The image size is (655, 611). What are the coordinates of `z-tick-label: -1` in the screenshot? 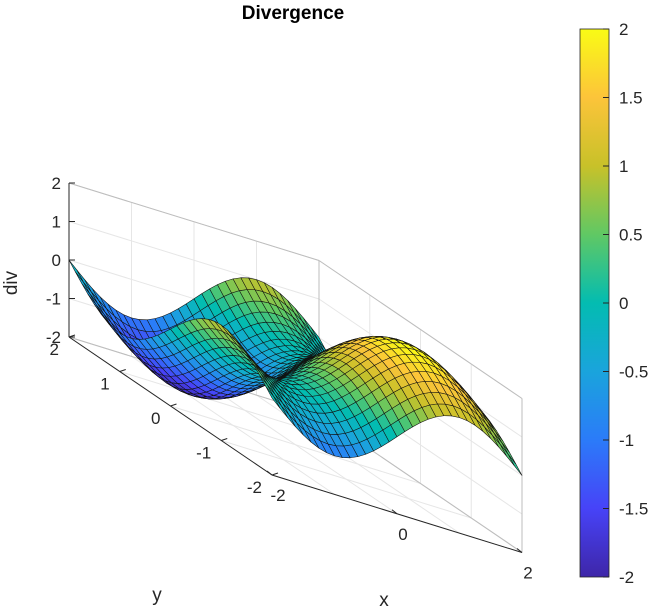 It's located at (53, 299).